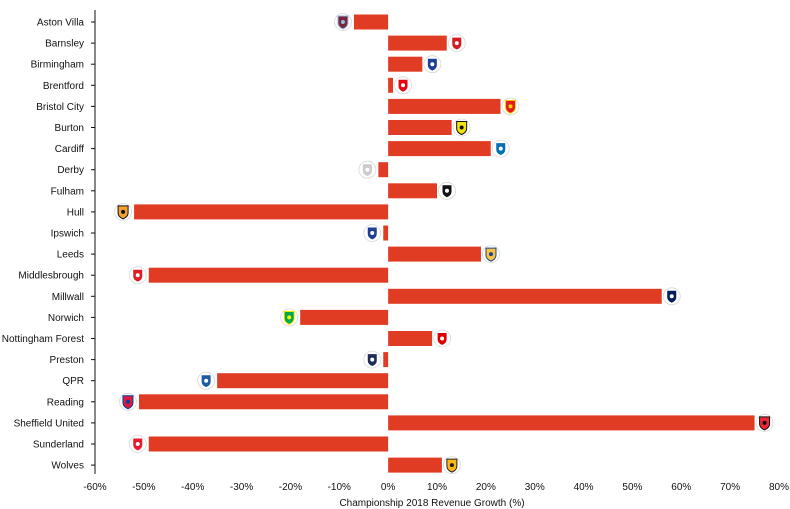 The image size is (790, 509). Describe the element at coordinates (461, 127) in the screenshot. I see `burton-crest-icon` at that location.